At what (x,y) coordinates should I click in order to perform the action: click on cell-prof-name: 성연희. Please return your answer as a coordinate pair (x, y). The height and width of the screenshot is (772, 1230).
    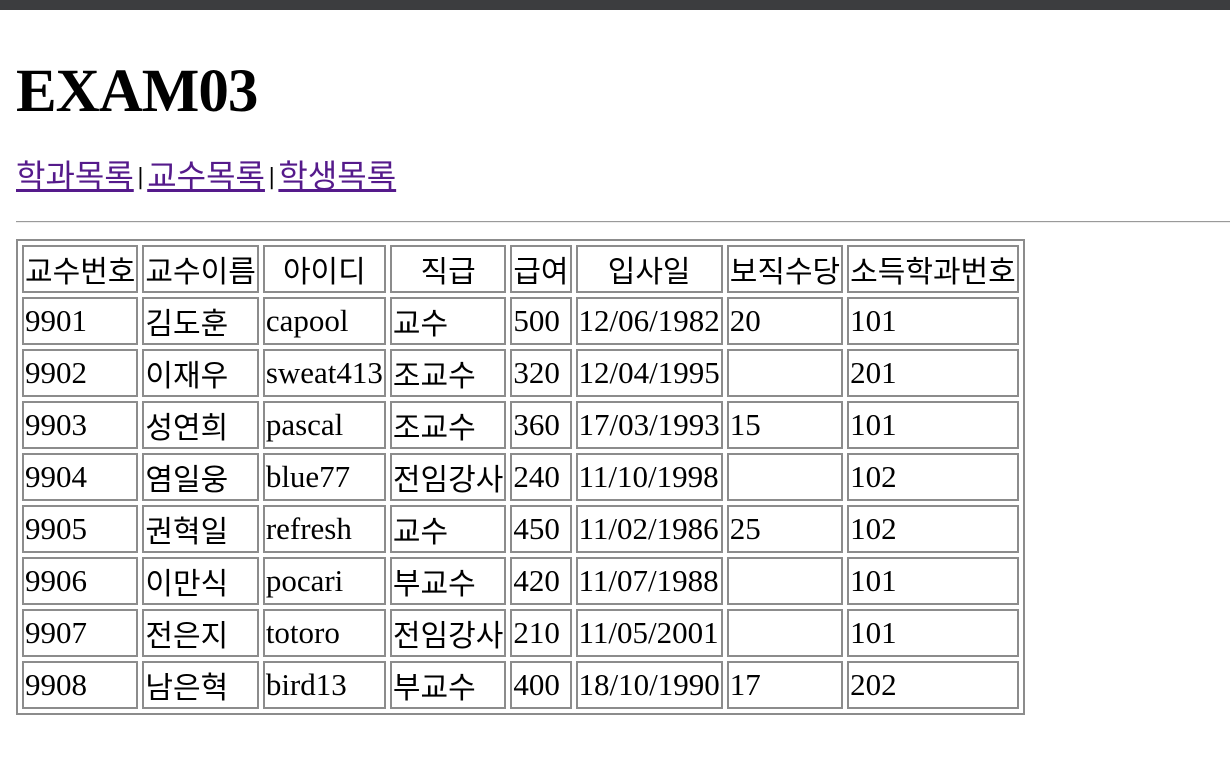
    Looking at the image, I should click on (200, 425).